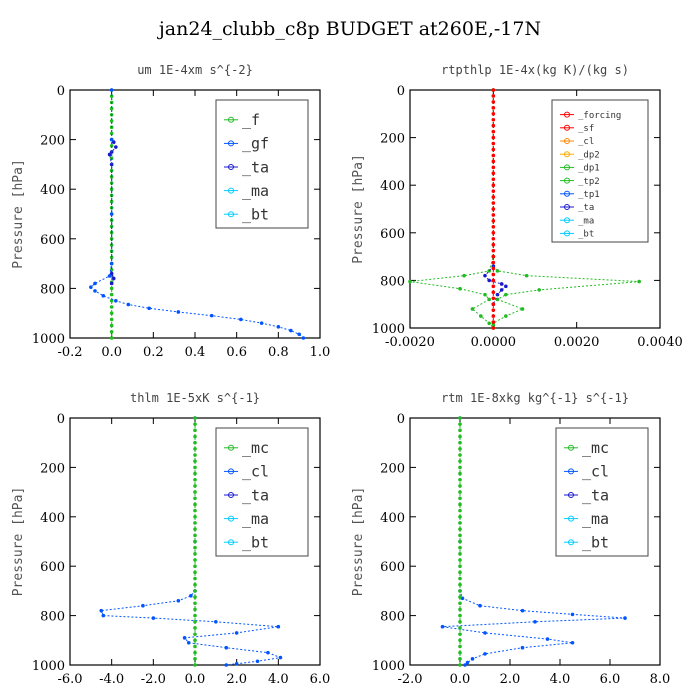 The width and height of the screenshot is (700, 700). What do you see at coordinates (153, 679) in the screenshot?
I see `x-tick-label: -2.0` at bounding box center [153, 679].